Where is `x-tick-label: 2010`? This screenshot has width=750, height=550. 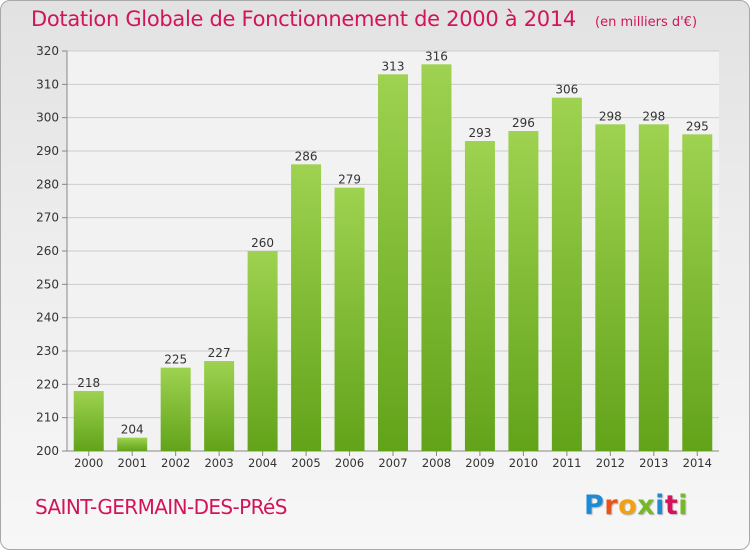
x-tick-label: 2010 is located at coordinates (523, 463).